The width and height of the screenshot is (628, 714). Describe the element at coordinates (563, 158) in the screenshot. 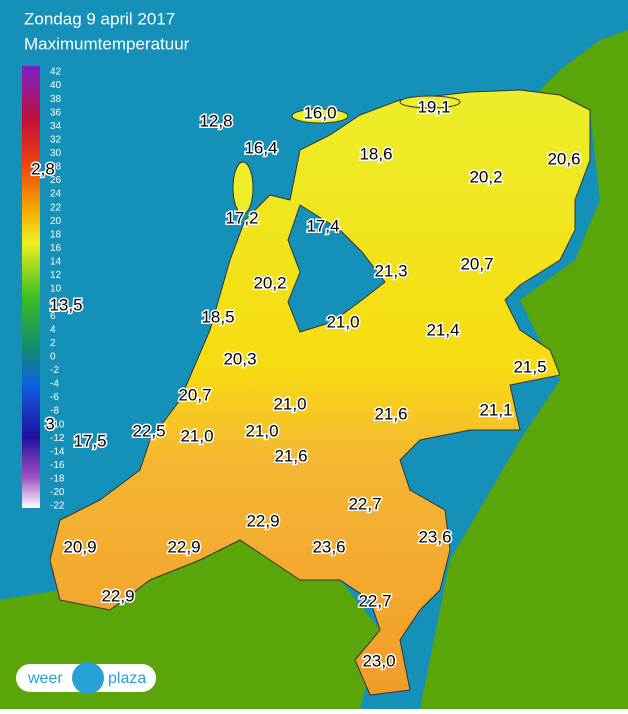

I see `station-temp: 20,6` at that location.